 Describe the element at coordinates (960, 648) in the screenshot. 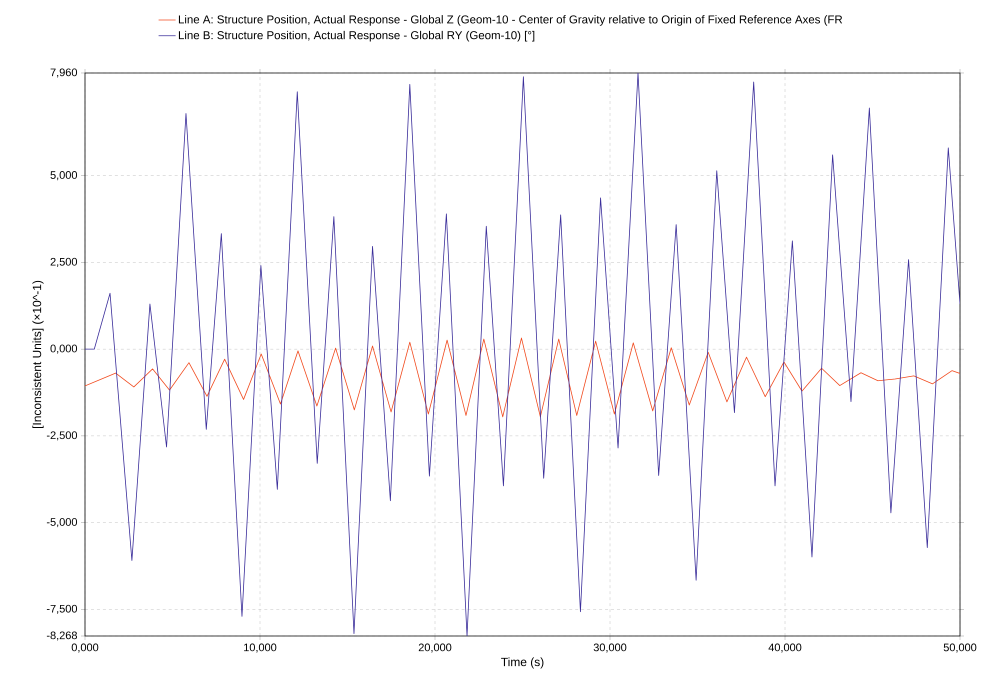

I see `x-tick-label: 50,000` at that location.